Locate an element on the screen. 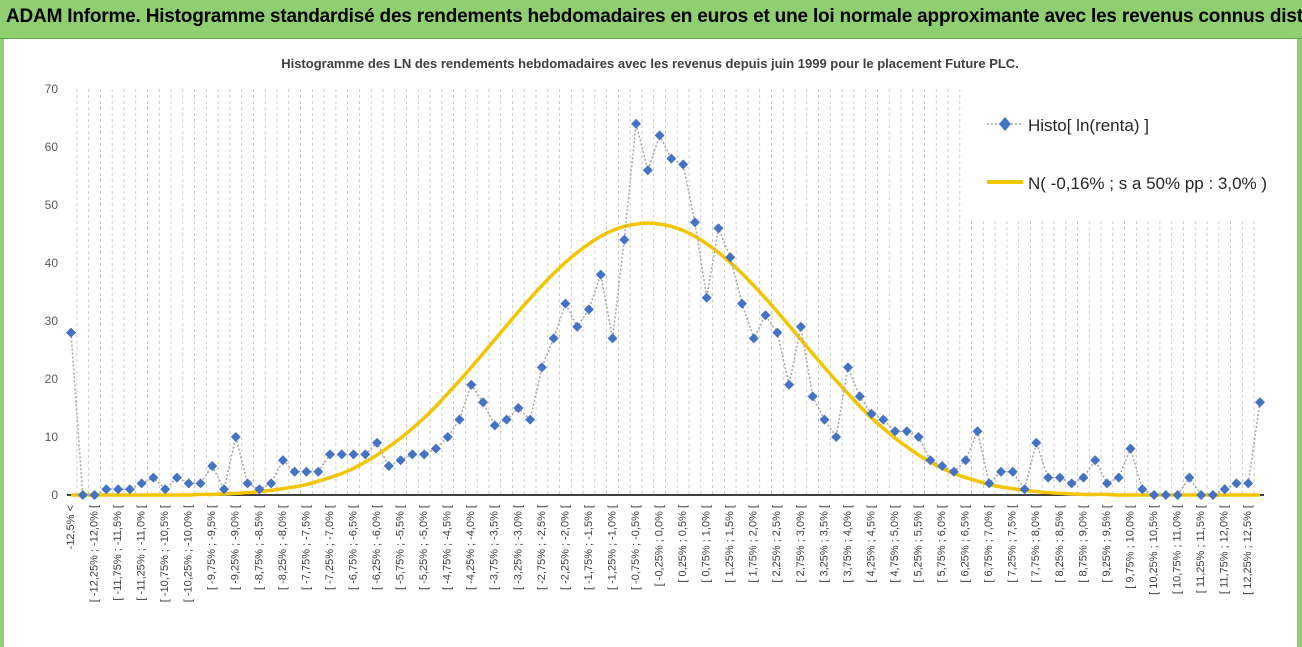 The width and height of the screenshot is (1302, 647). x-tick-label: [ 12,25% ; 12,5% [ is located at coordinates (1248, 550).